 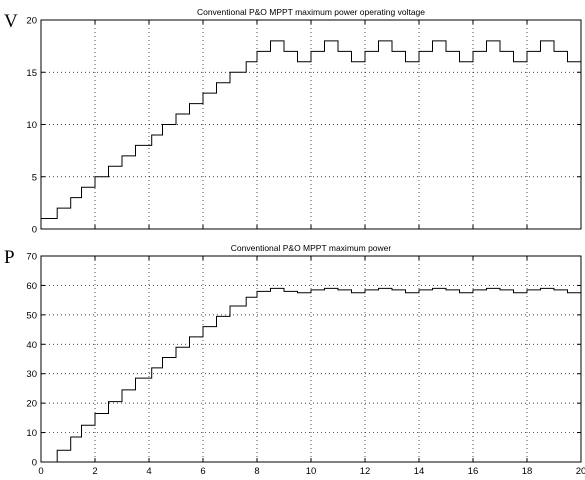 What do you see at coordinates (11, 21) in the screenshot?
I see `voltage-y-axis-label: V` at bounding box center [11, 21].